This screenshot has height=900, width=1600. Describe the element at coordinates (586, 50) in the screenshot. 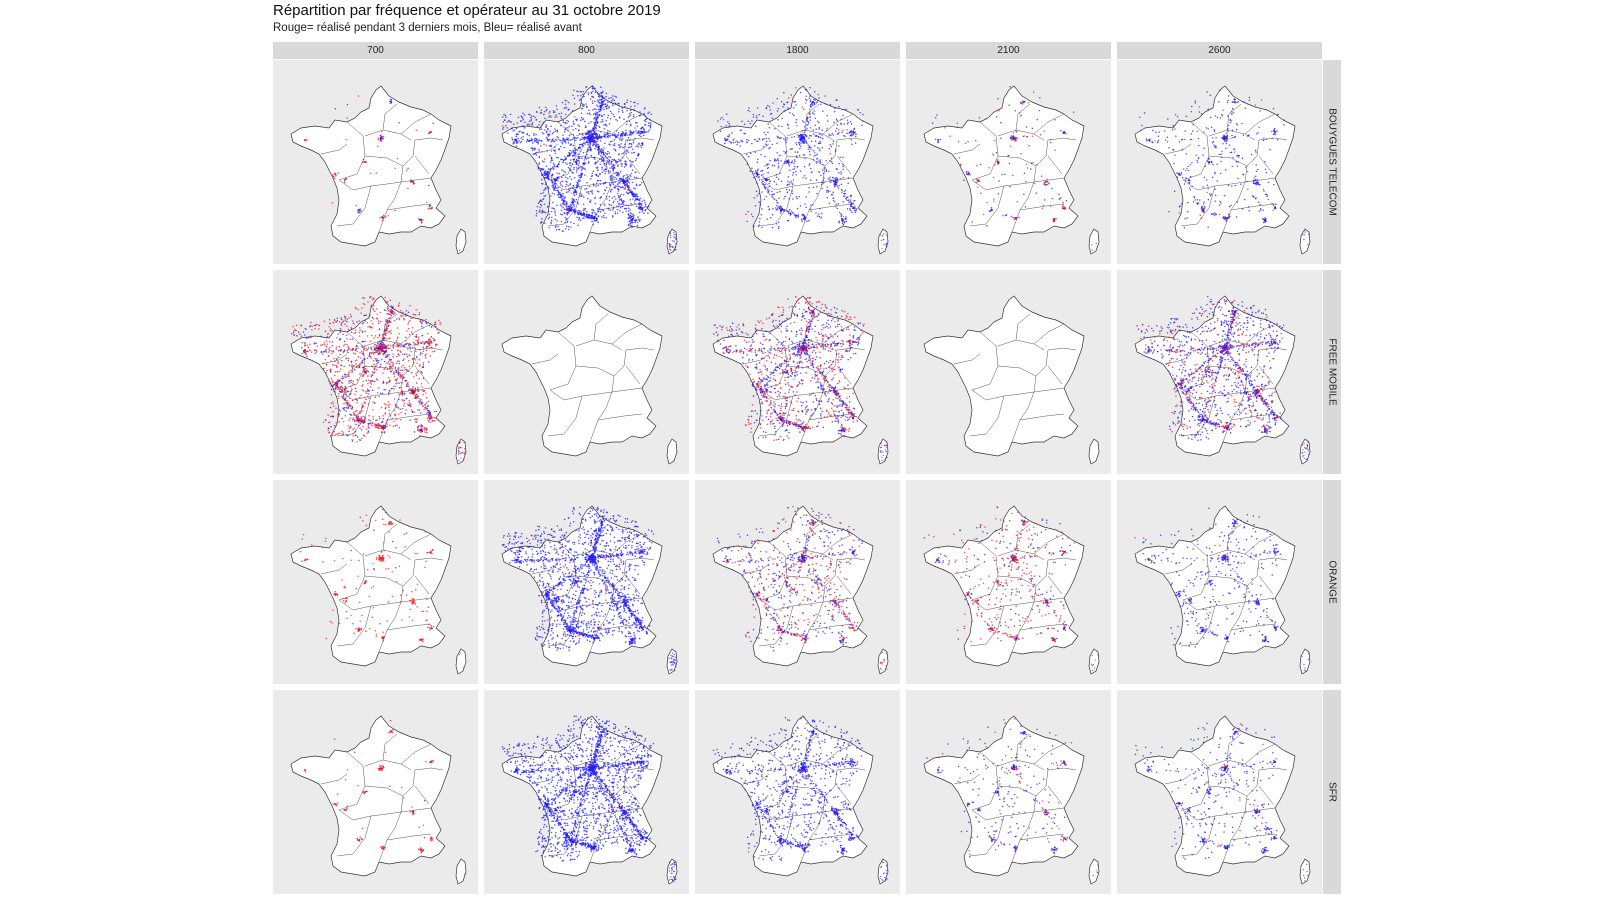

I see `facet-header-800: 800` at that location.